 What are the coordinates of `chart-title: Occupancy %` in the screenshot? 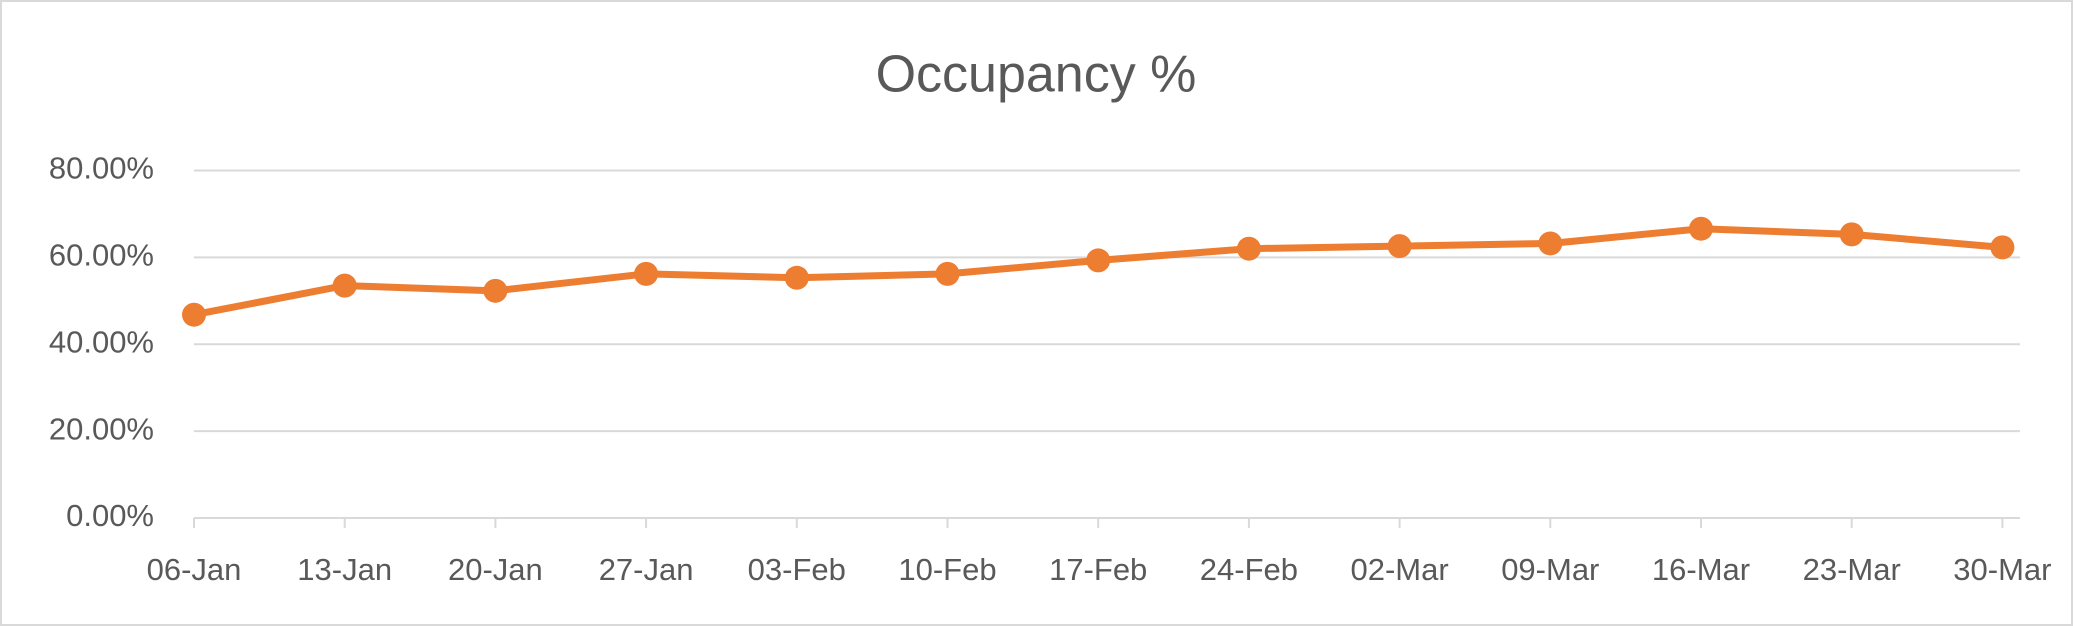 It's located at (1036, 75).